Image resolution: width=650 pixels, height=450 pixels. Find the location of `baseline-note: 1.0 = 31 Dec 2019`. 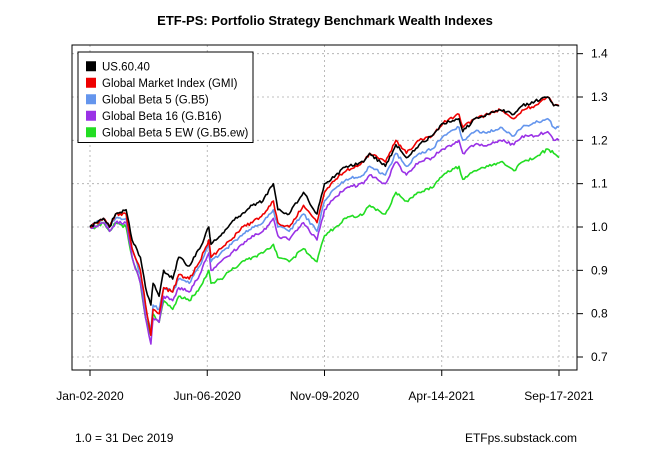

baseline-note: 1.0 = 31 Dec 2019 is located at coordinates (124, 438).